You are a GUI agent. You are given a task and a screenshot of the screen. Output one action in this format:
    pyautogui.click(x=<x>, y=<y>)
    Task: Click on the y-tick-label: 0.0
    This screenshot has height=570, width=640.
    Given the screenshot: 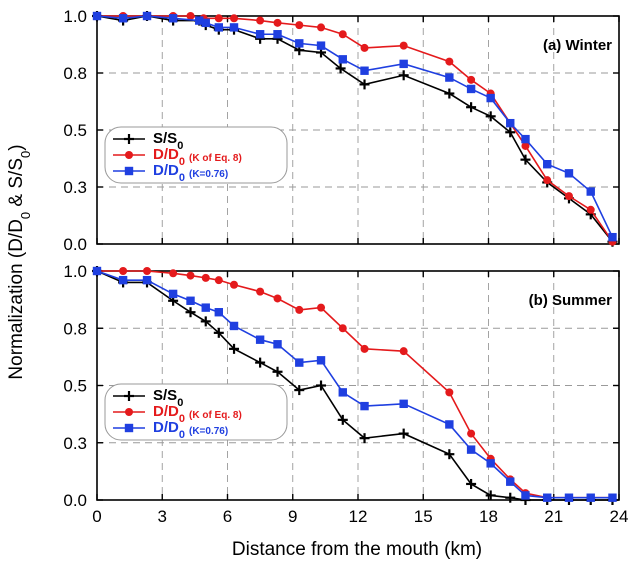 What is the action you would take?
    pyautogui.click(x=75, y=500)
    